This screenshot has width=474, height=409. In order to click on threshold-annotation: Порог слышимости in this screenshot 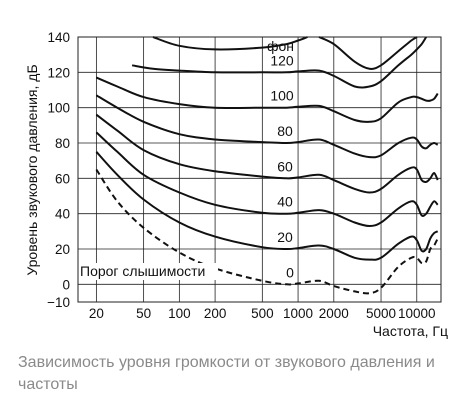, I will do `click(142, 271)`.